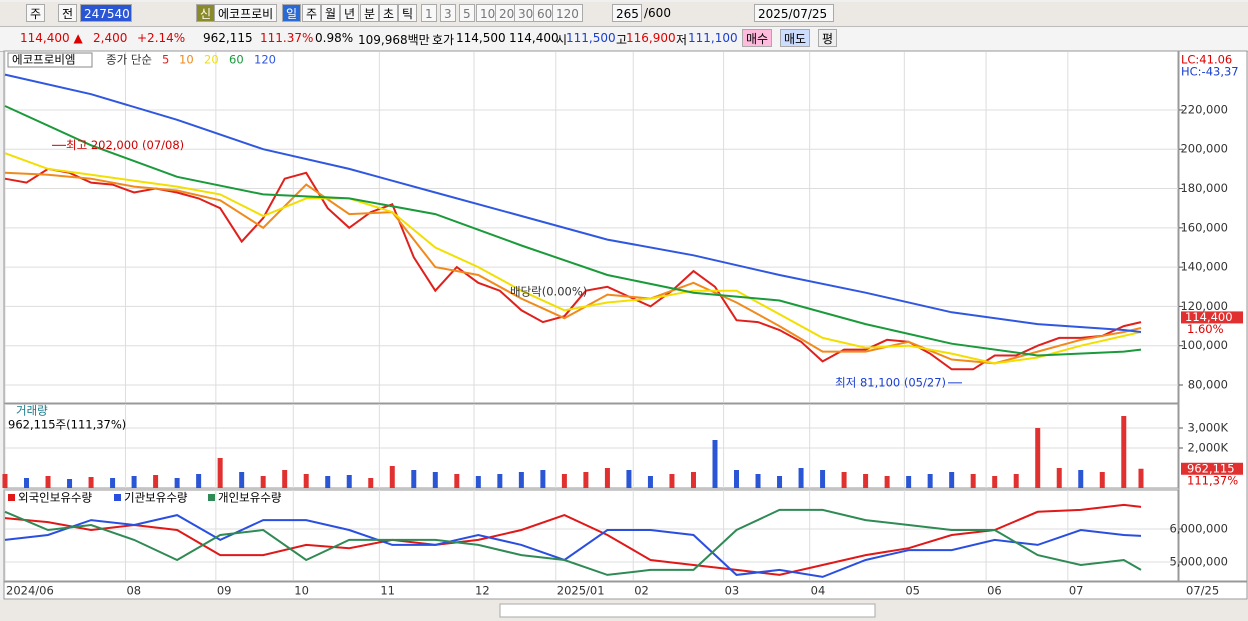 The height and width of the screenshot is (621, 1248). Describe the element at coordinates (236, 60) in the screenshot. I see `legend-entry: 60` at that location.